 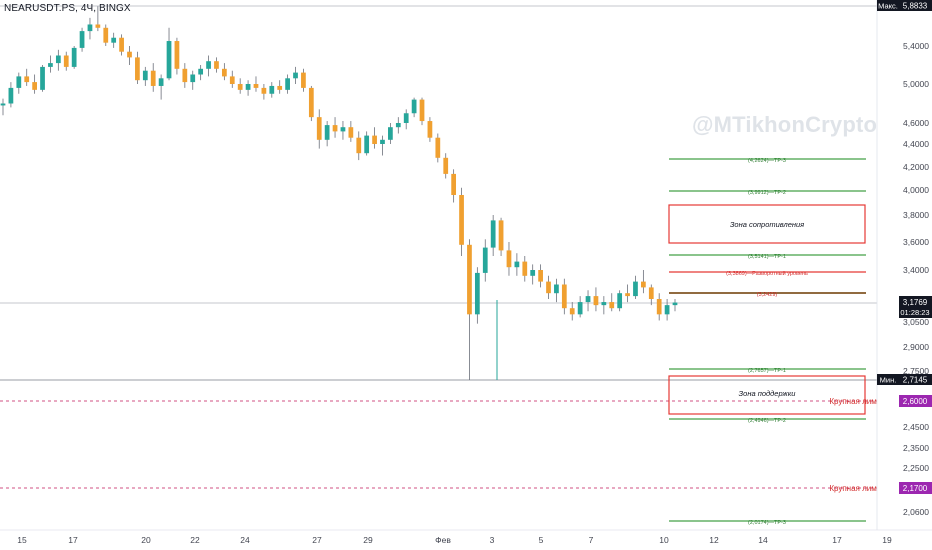 What do you see at coordinates (454, 540) in the screenshot?
I see `time-ticks-group: 15 17 20 22 24 27 29 Фев 3 5 7 10 12 14 17 19` at bounding box center [454, 540].